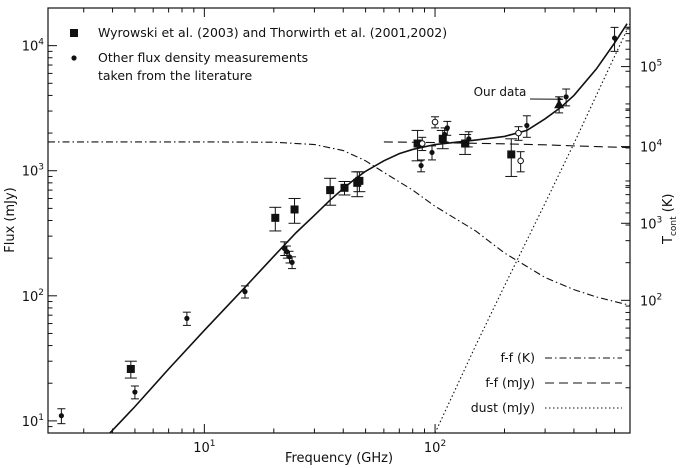 The width and height of the screenshot is (682, 468). I want to click on legend-marker-square, so click(74, 33).